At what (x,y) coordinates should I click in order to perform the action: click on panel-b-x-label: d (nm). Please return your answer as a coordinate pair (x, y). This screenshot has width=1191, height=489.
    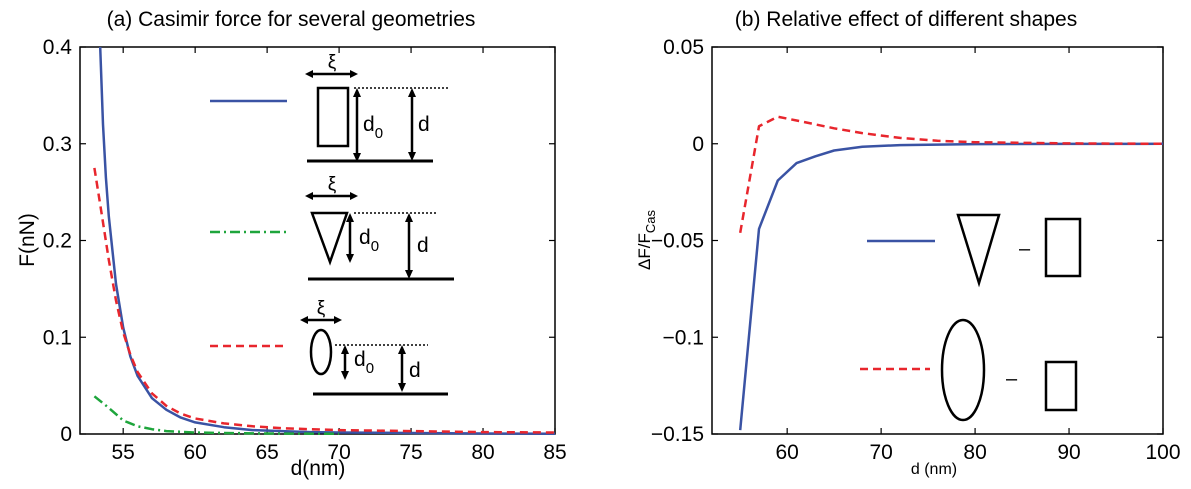
    Looking at the image, I should click on (934, 469).